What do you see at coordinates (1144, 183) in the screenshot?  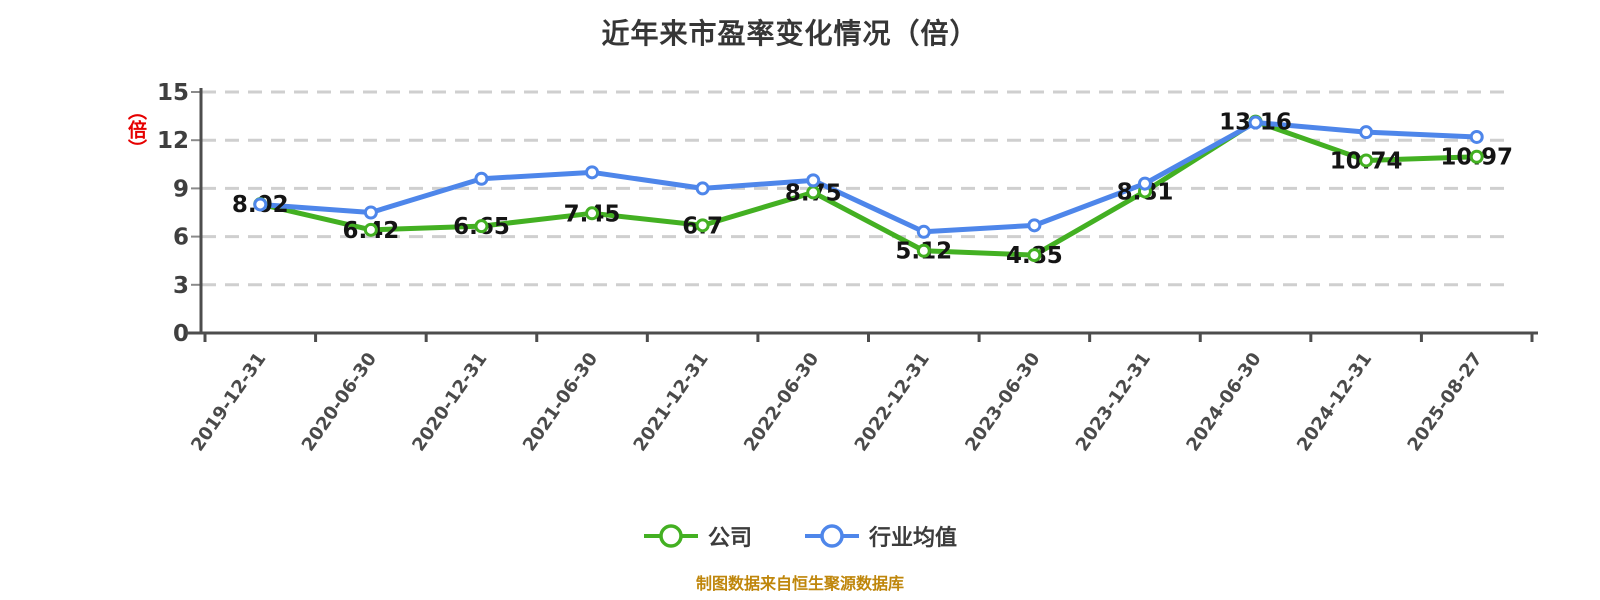 I see `data-point-行业均值-2023-12-31` at bounding box center [1144, 183].